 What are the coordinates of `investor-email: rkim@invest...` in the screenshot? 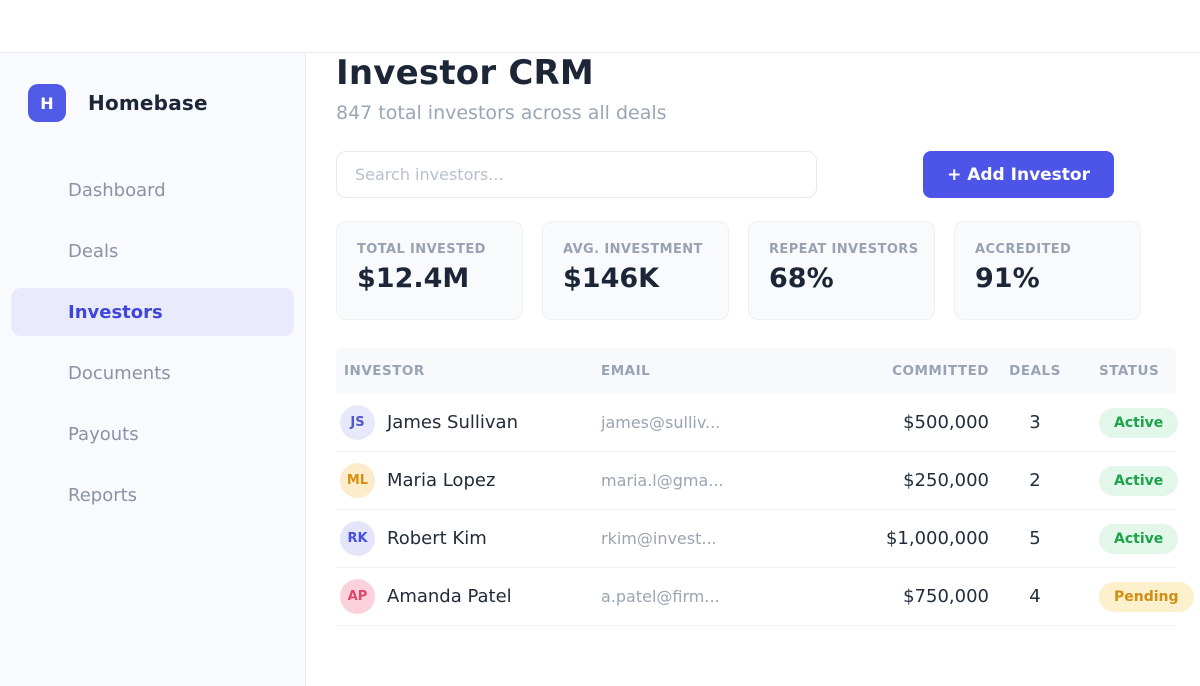 It's located at (659, 538).